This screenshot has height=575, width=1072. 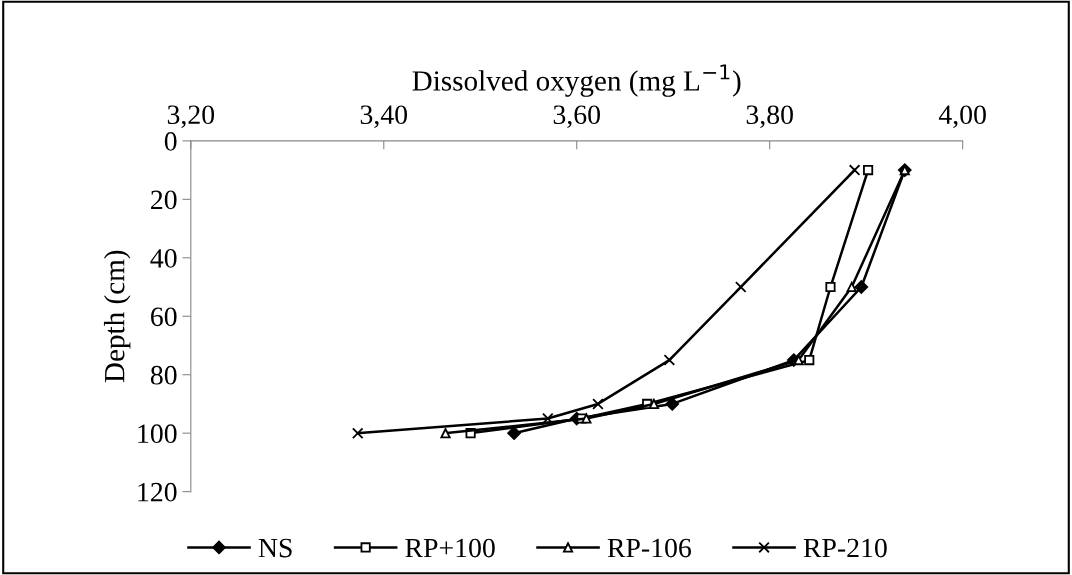 I want to click on y-tick-label: 100, so click(x=157, y=434).